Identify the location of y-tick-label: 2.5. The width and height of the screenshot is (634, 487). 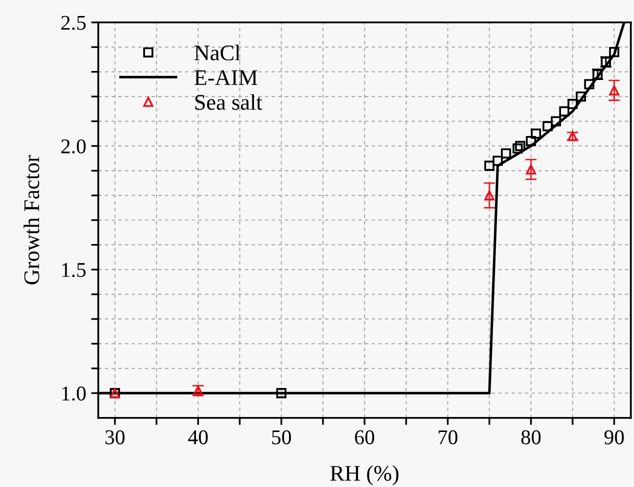
(73, 23).